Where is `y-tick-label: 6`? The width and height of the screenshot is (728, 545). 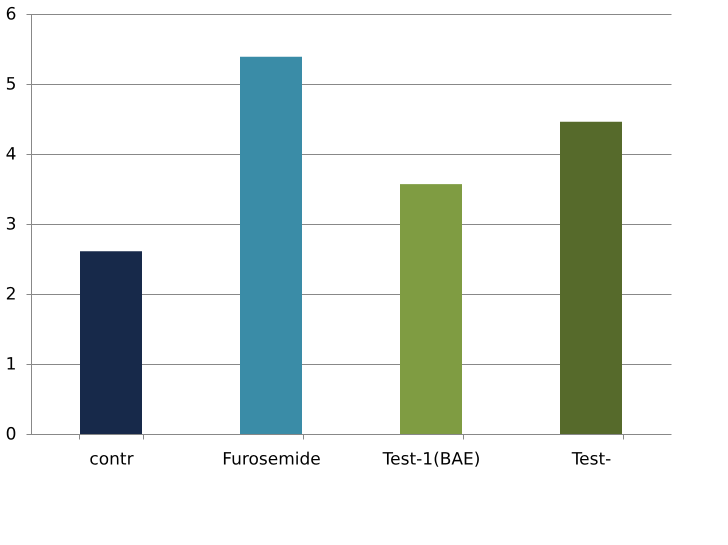
y-tick-label: 6 is located at coordinates (11, 14).